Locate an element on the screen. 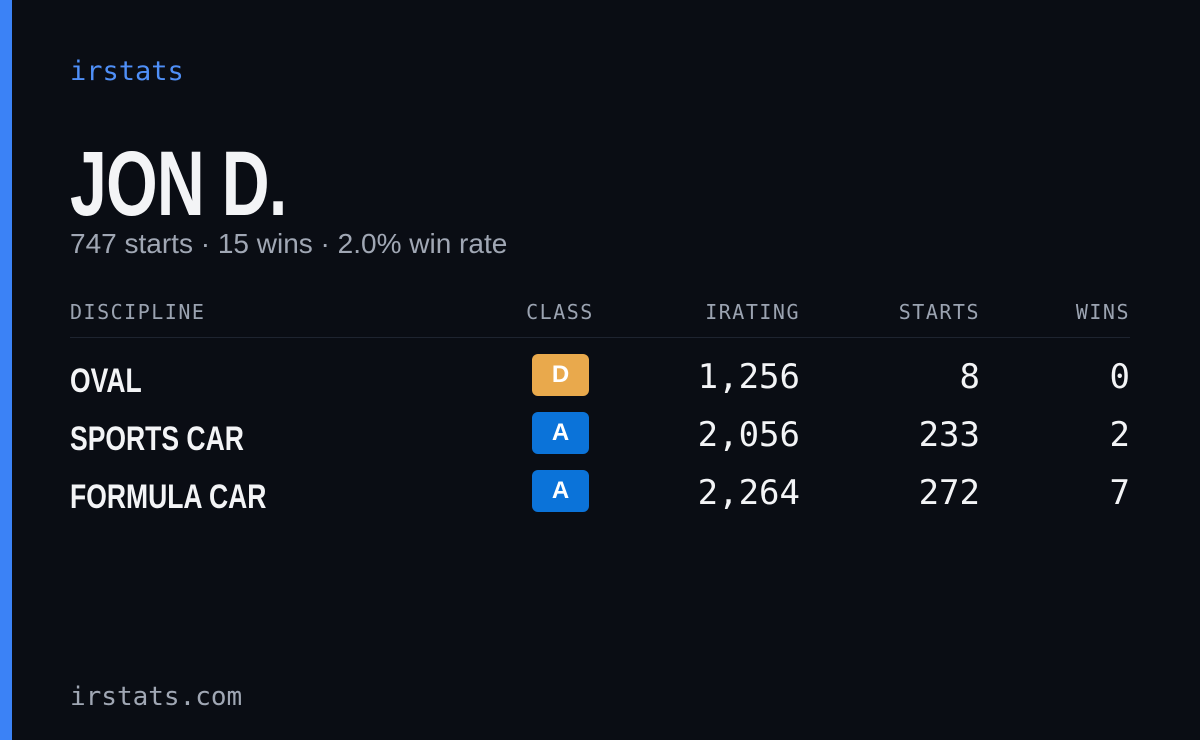  column-header: DISCIPLINE is located at coordinates (138, 312).